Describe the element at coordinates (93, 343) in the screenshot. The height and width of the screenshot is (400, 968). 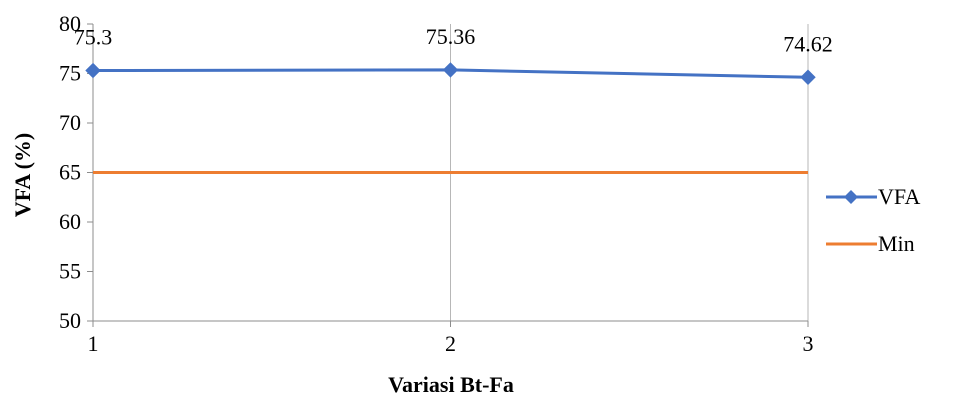
I see `x-tick-label: 1` at that location.